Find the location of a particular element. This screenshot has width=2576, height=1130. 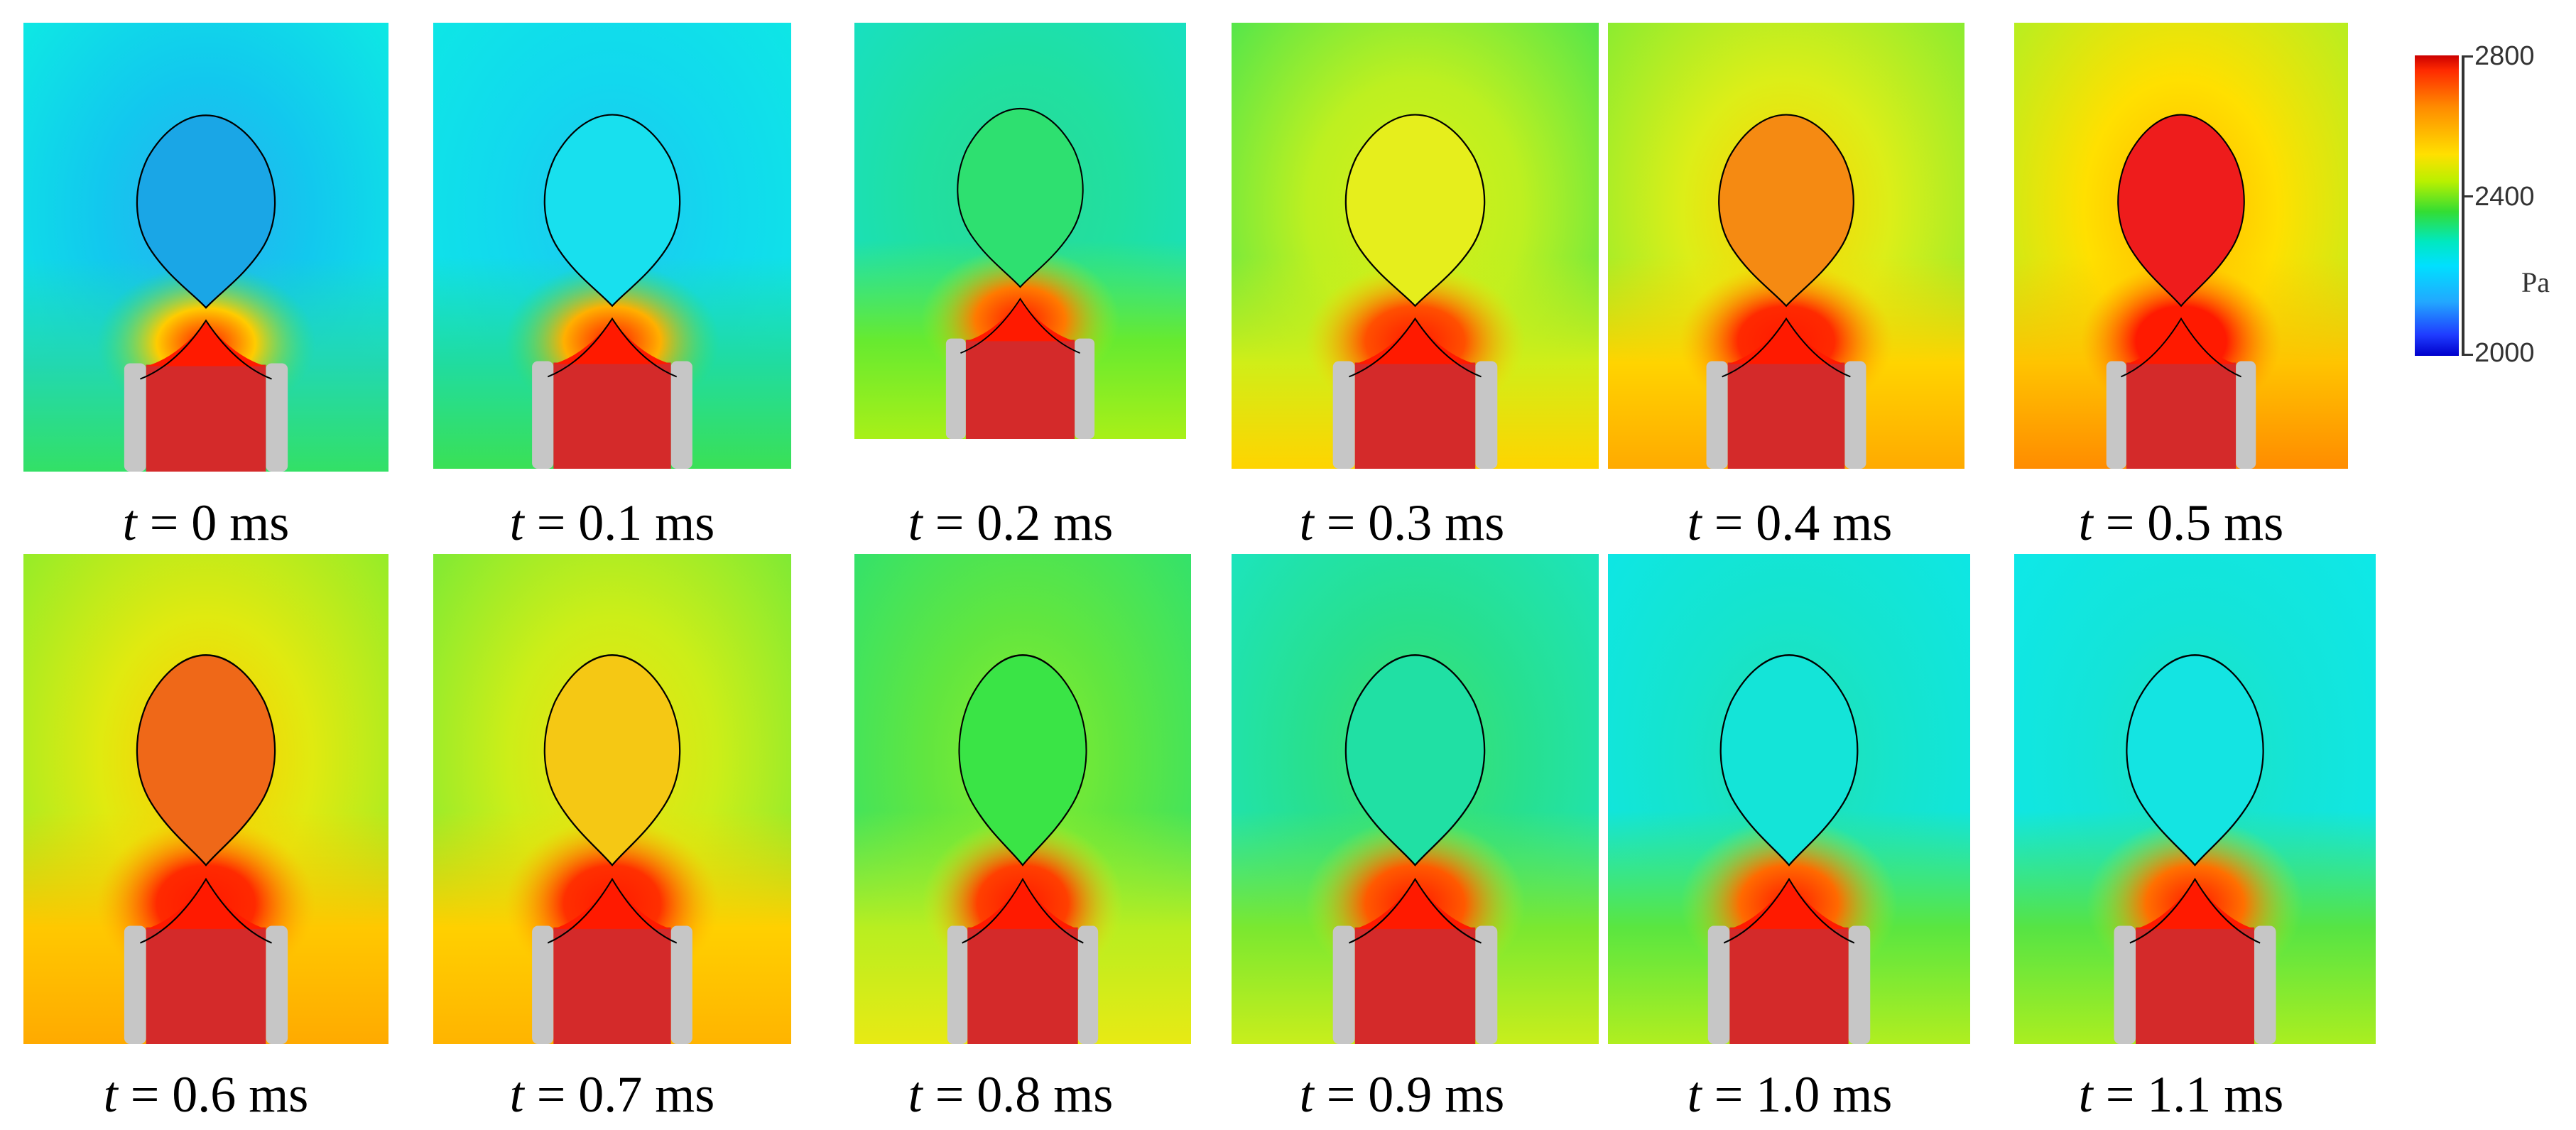

contour-panel-t06 is located at coordinates (205, 799).